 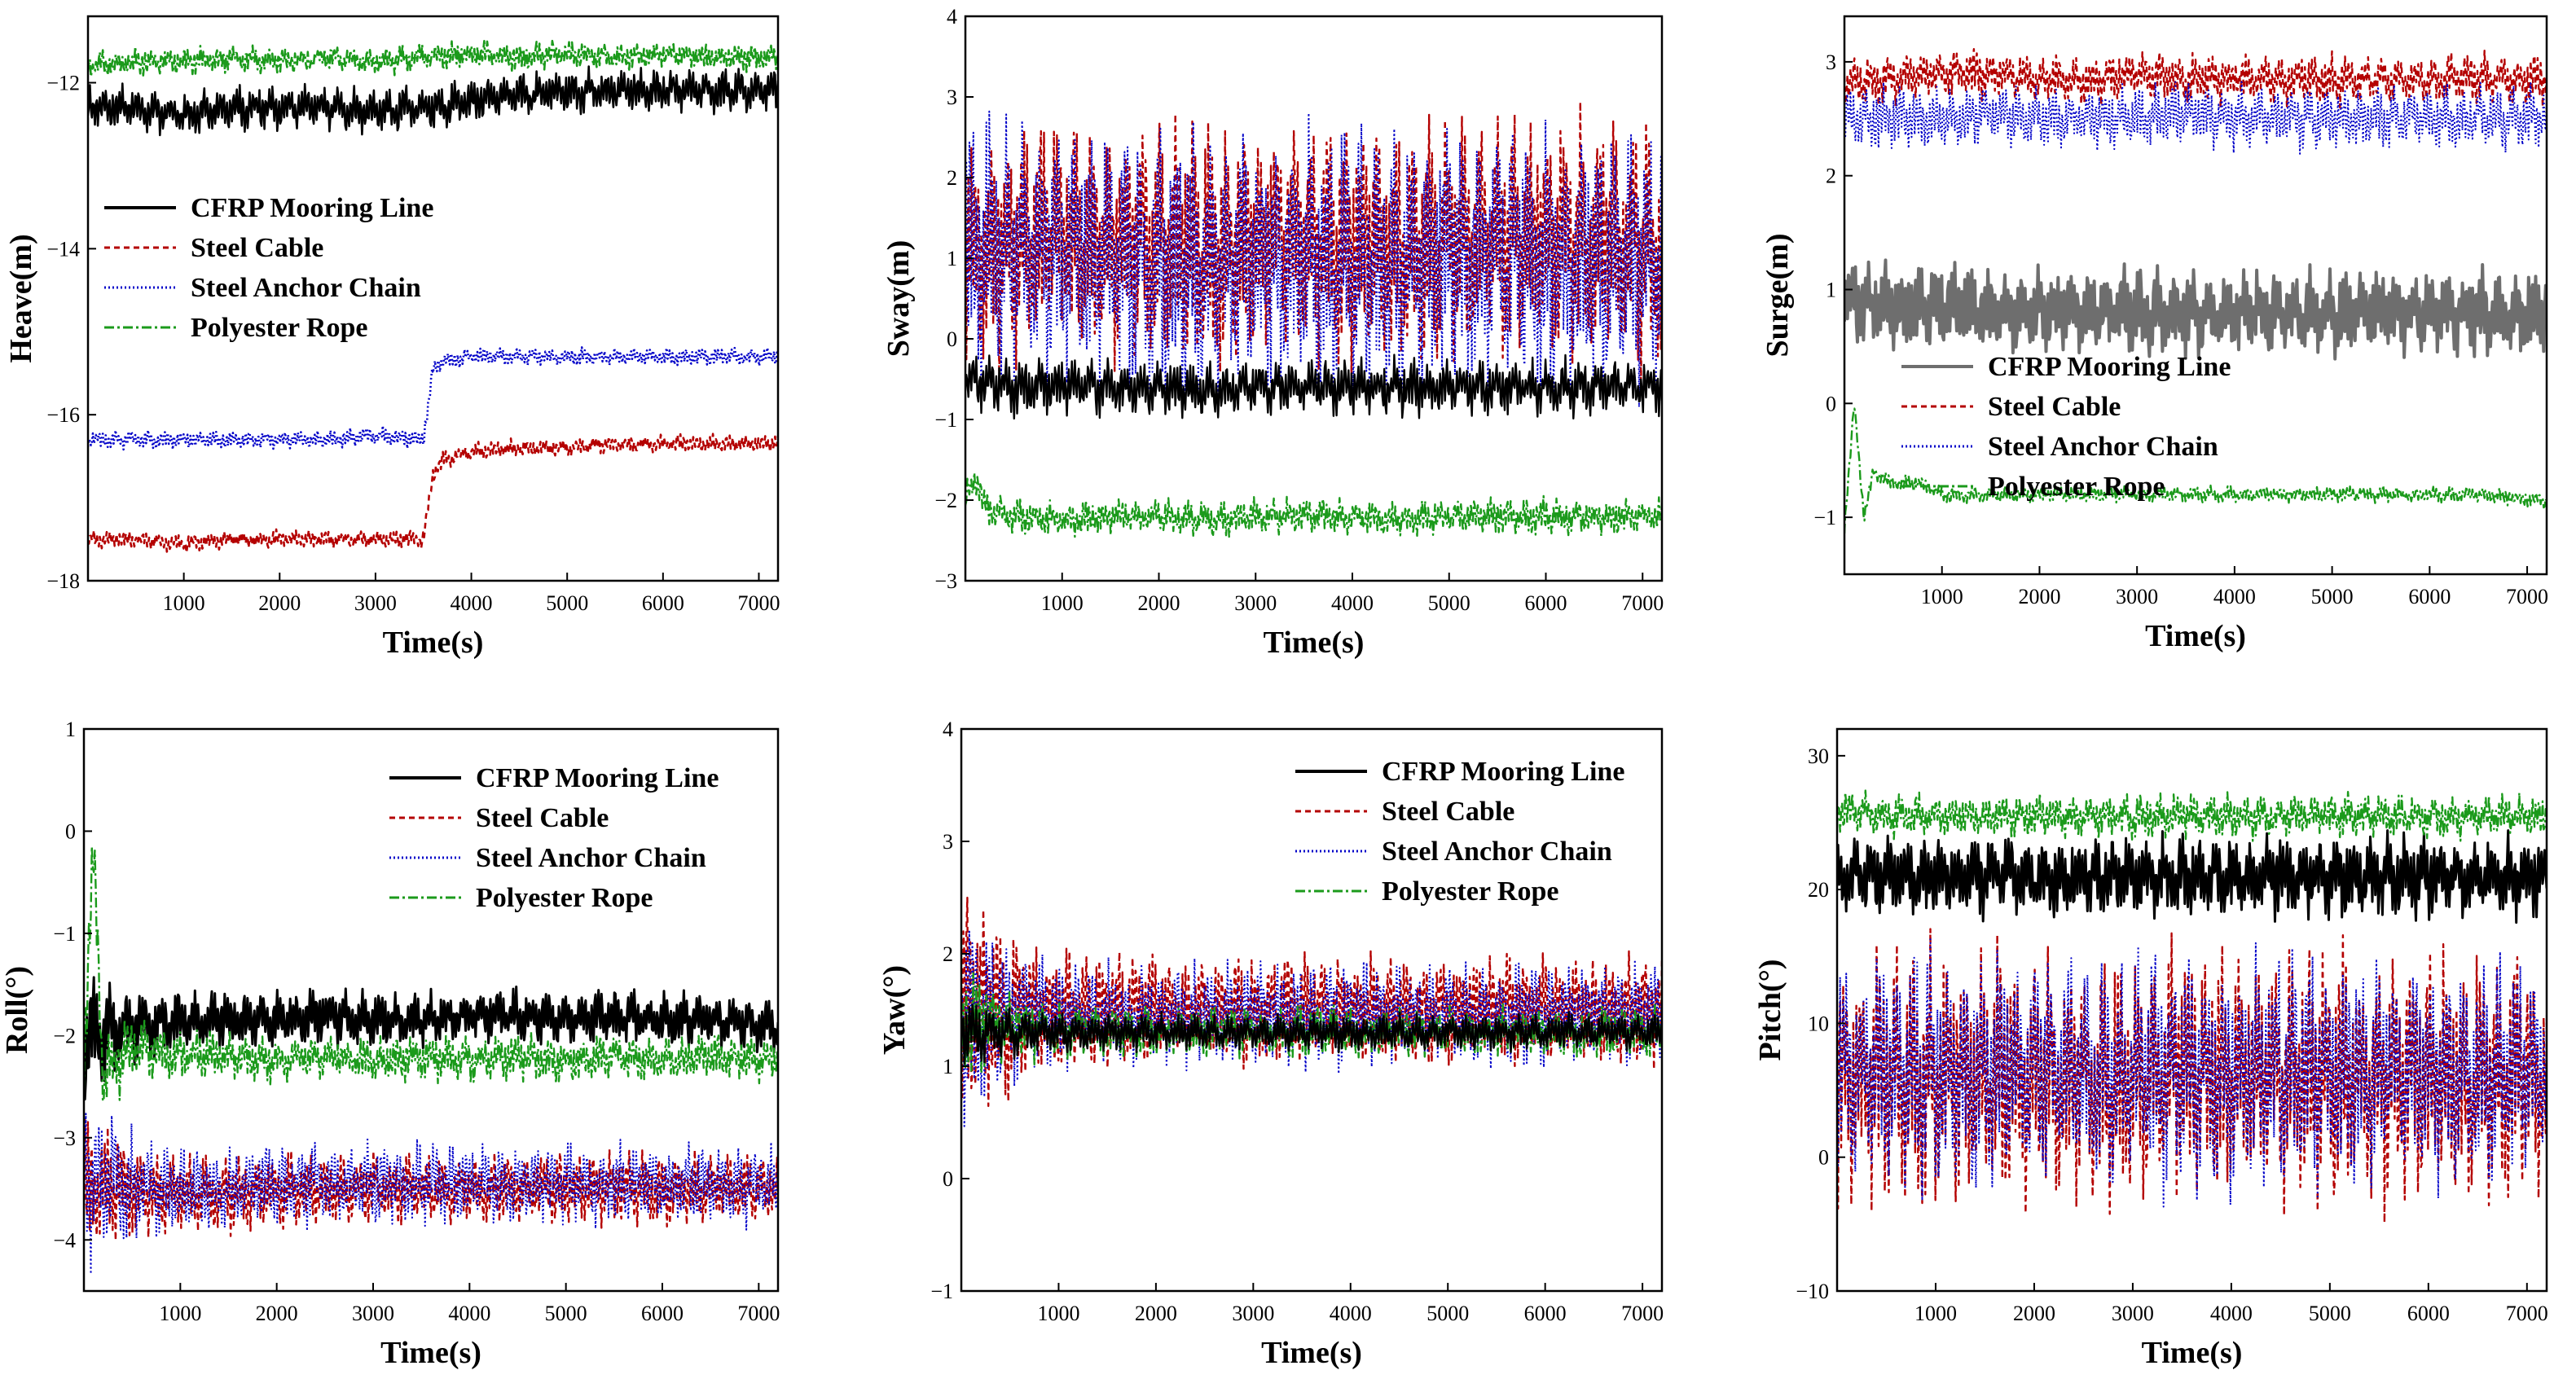 What do you see at coordinates (1770, 1010) in the screenshot?
I see `y-axis-title: Pitch(°)` at bounding box center [1770, 1010].